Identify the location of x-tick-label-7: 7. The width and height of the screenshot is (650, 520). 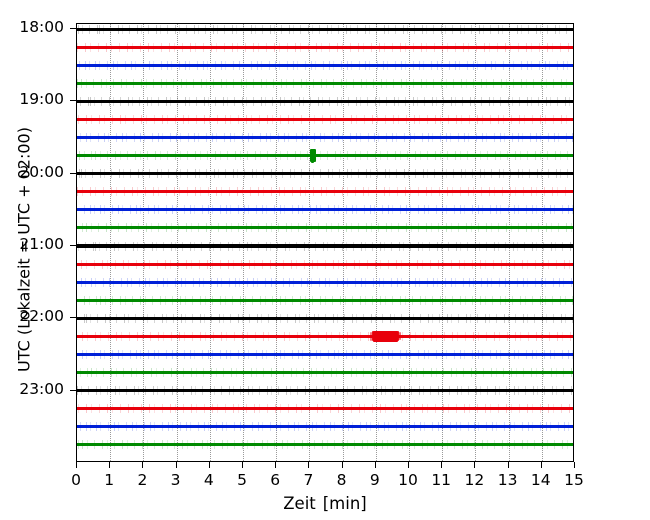
(308, 480).